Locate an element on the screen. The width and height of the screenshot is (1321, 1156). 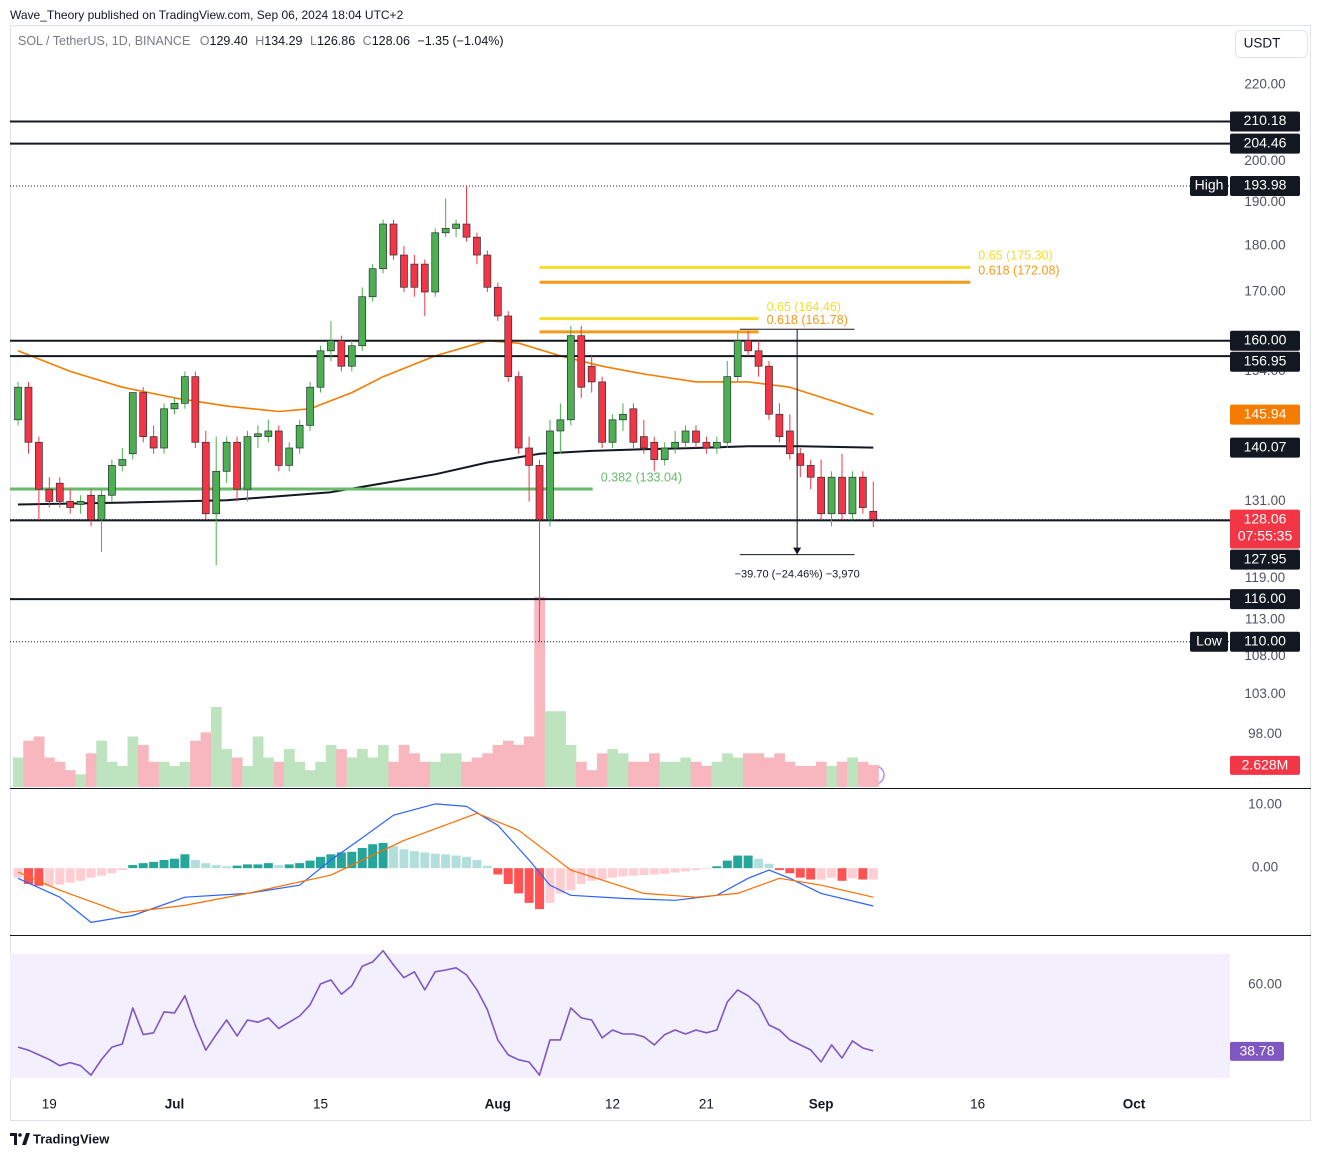
ohlc-value: 129.40 is located at coordinates (229, 41).